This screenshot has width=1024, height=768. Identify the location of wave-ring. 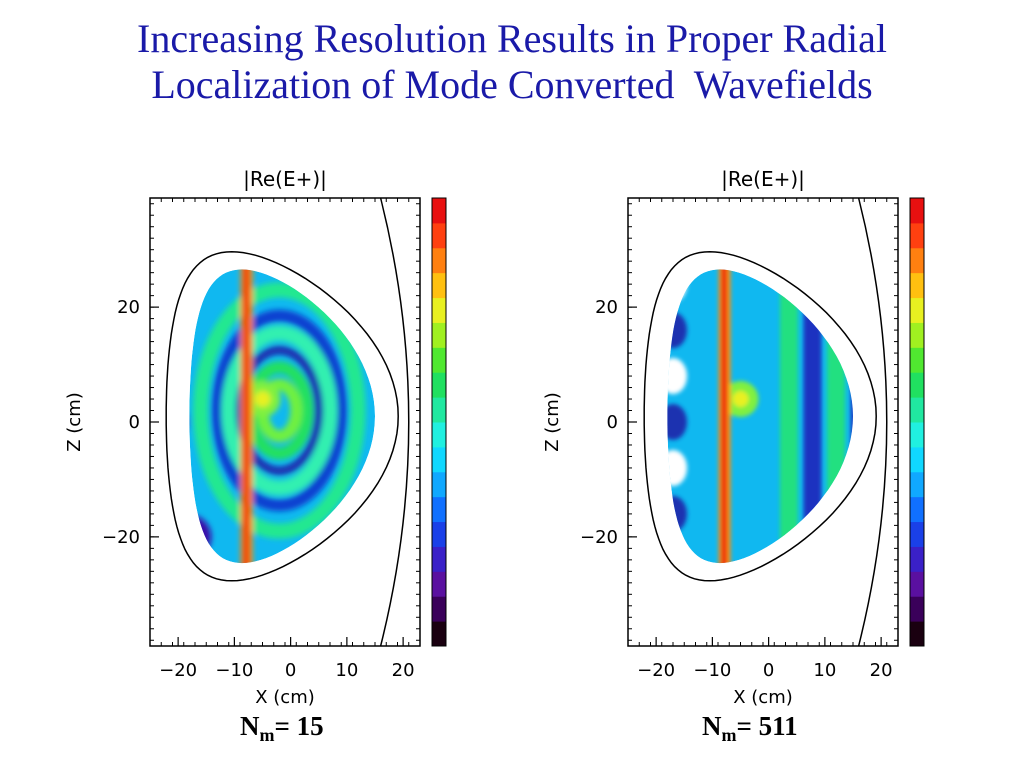
(279, 410).